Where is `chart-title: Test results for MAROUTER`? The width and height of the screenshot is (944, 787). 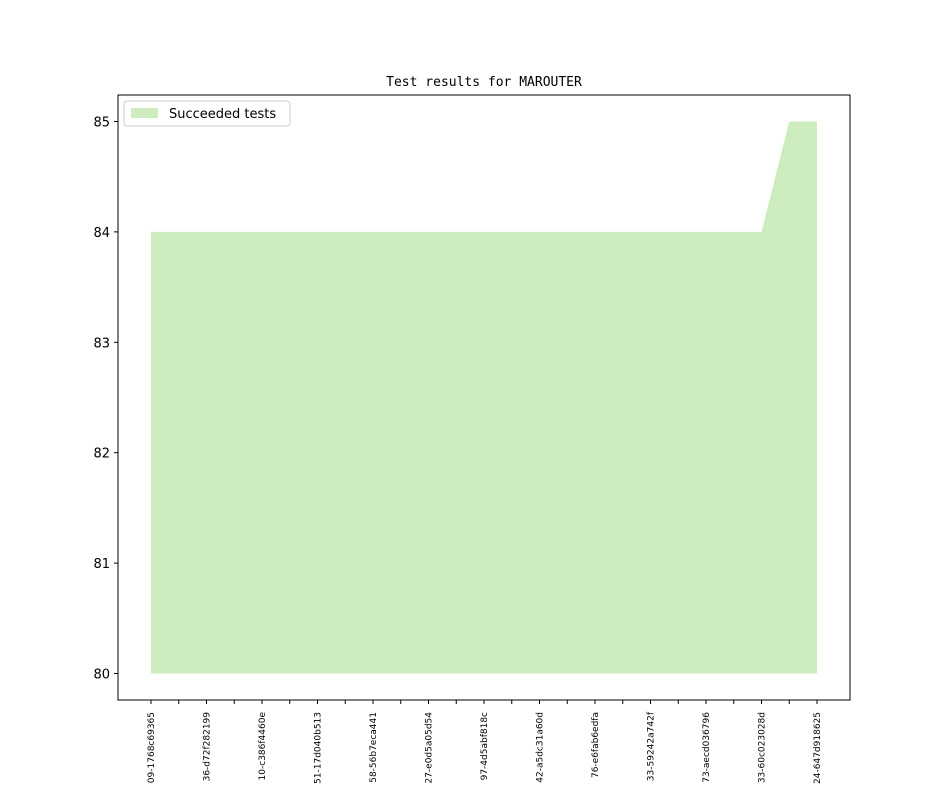
chart-title: Test results for MAROUTER is located at coordinates (484, 82).